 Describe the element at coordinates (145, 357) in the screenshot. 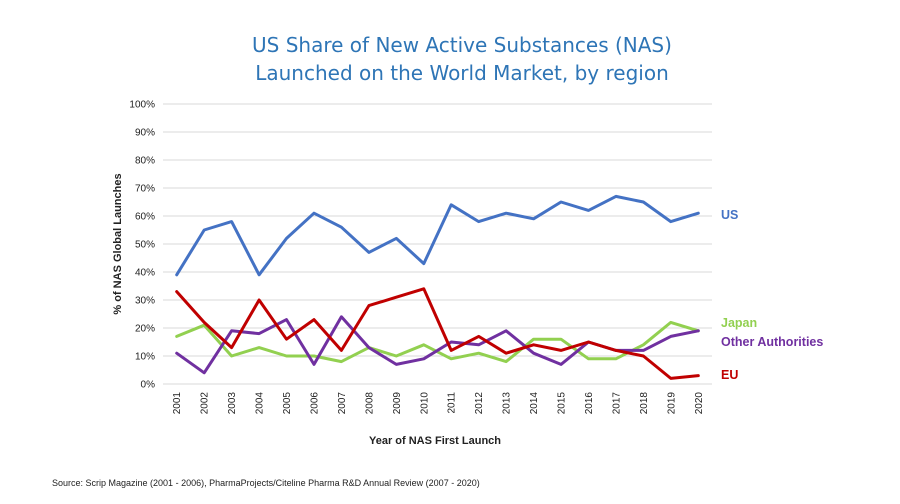

I see `y-tick-label: 10%` at that location.